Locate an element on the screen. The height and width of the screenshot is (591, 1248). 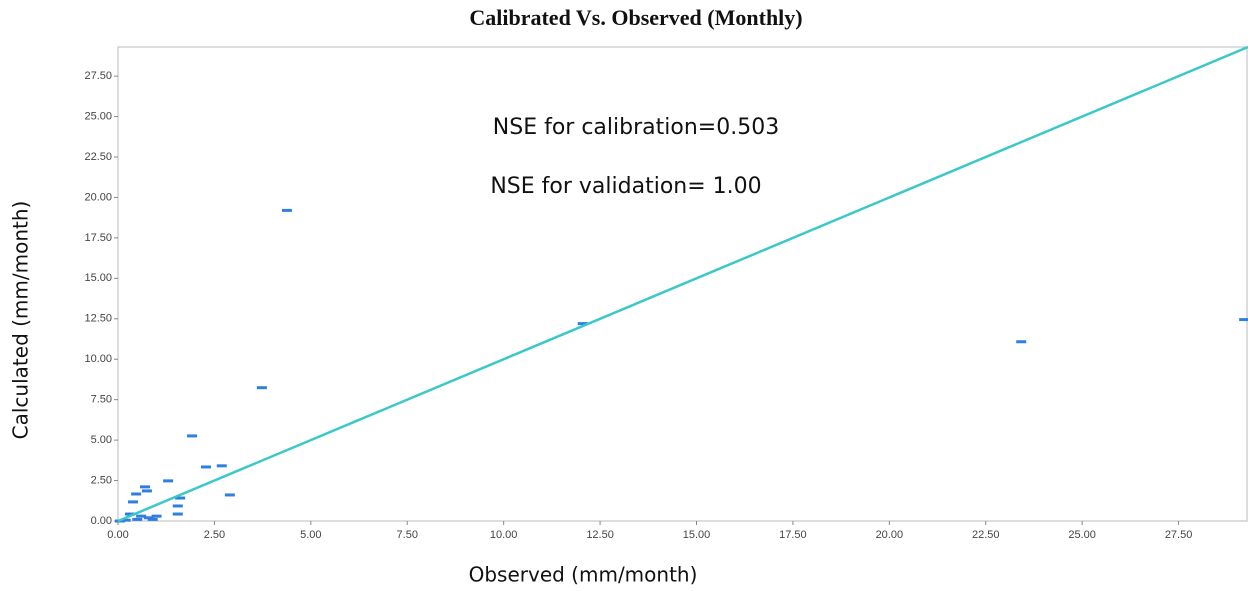
x-axis-label: Observed (mm/month) is located at coordinates (583, 575).